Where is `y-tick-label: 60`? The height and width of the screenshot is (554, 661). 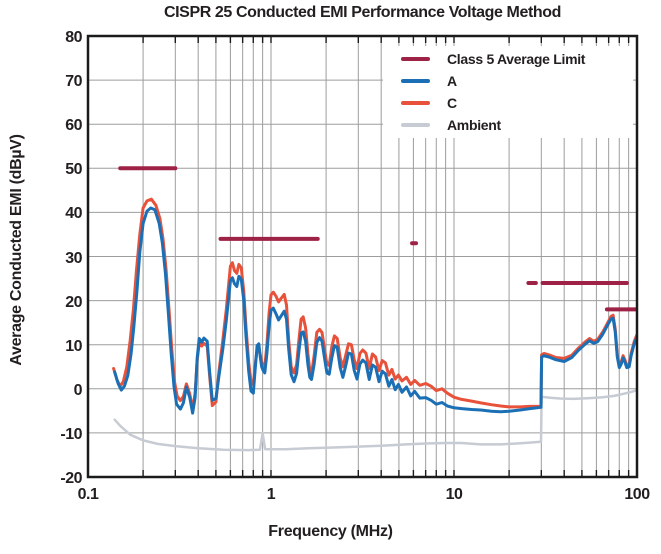
y-tick-label: 60 is located at coordinates (73, 126).